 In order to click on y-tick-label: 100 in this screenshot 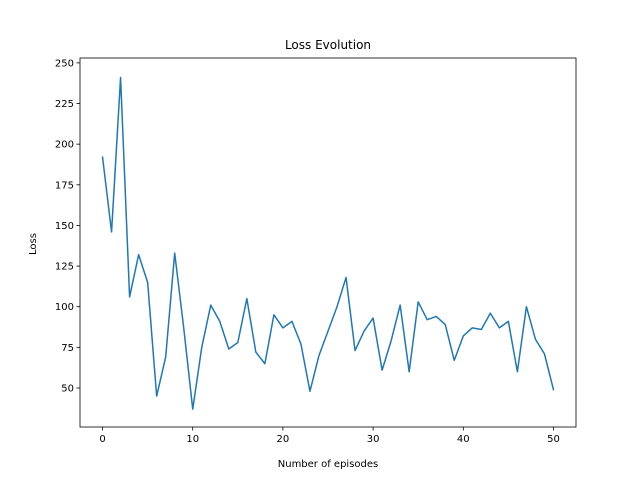, I will do `click(64, 307)`.